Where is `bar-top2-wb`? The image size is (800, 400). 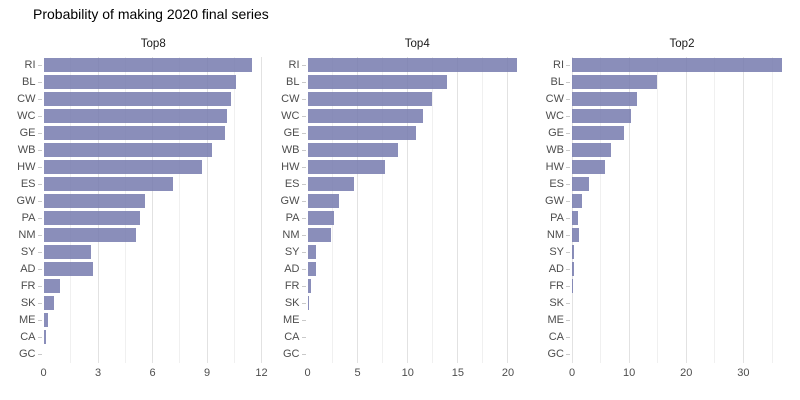 bar-top2-wb is located at coordinates (591, 150).